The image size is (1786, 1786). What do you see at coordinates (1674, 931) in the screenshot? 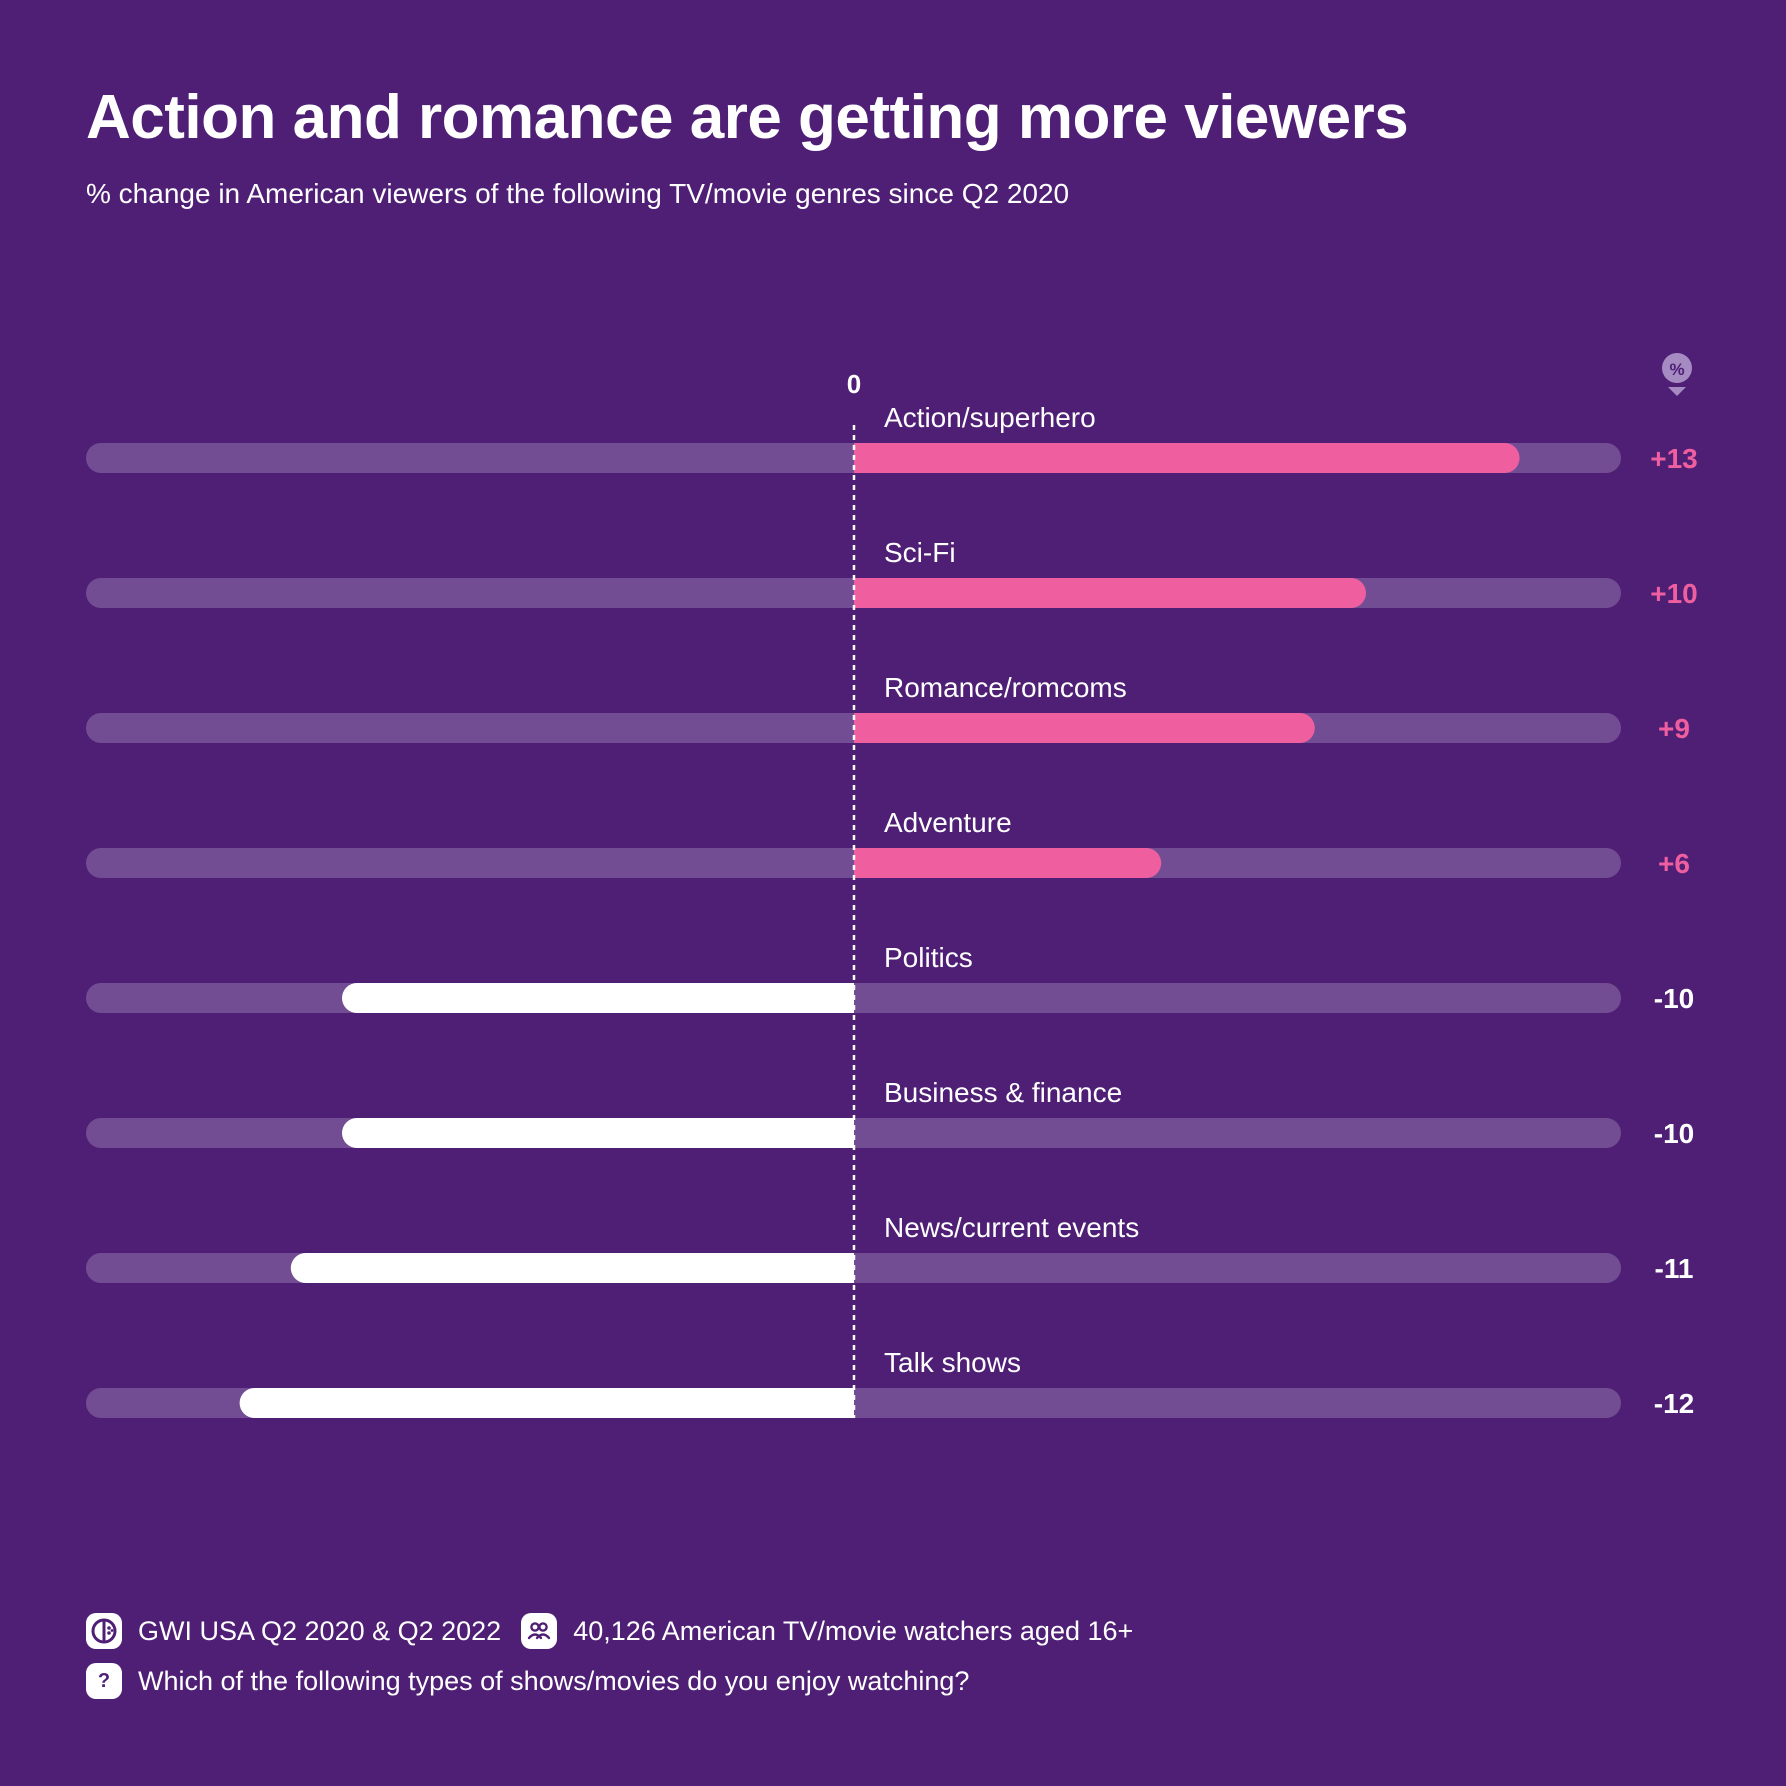
I see `value-labels: +13 +10 +9 +6 -10 -10 -11 -12` at bounding box center [1674, 931].